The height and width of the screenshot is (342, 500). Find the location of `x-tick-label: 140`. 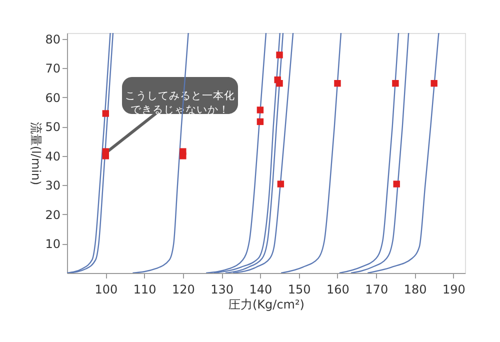

x-tick-label: 140 is located at coordinates (260, 289).